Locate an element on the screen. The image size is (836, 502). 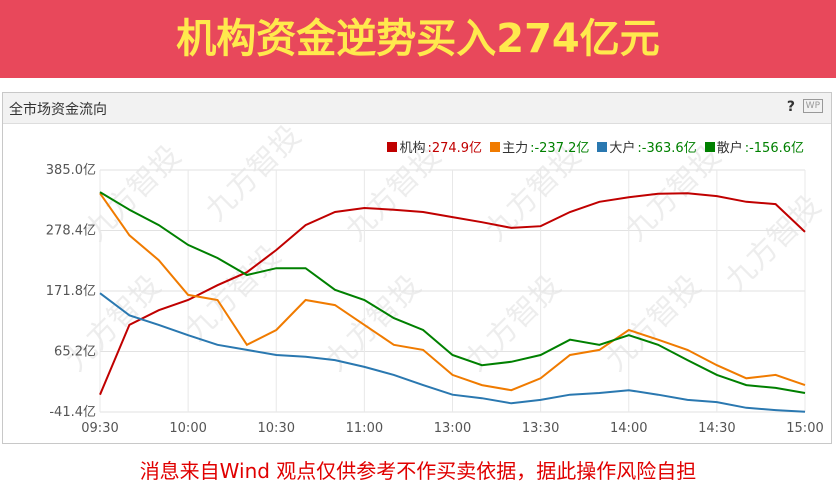
y-tick-label: 385.0亿 is located at coordinates (71, 170).